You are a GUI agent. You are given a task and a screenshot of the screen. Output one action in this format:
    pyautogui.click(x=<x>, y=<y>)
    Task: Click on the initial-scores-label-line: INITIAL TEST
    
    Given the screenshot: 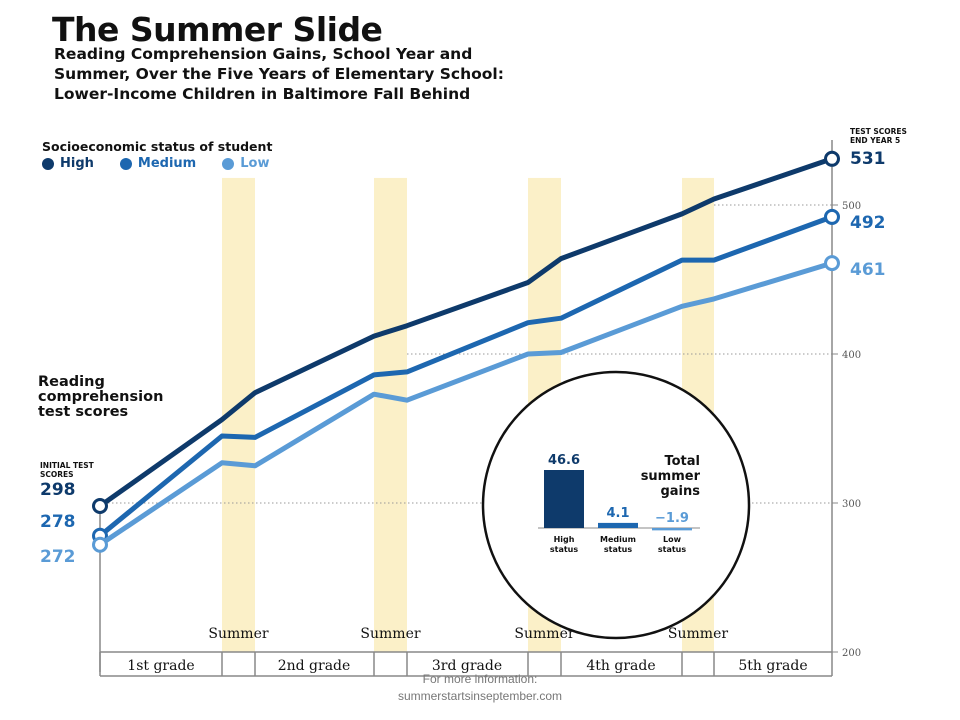 What is the action you would take?
    pyautogui.click(x=67, y=465)
    